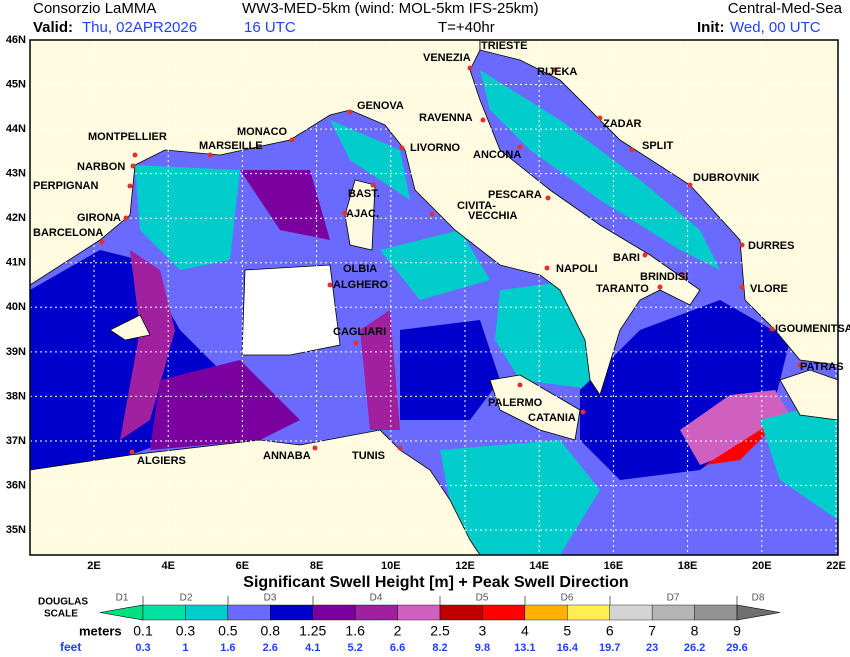 Image resolution: width=850 pixels, height=657 pixels. What do you see at coordinates (186, 598) in the screenshot?
I see `douglas-label: D2` at bounding box center [186, 598].